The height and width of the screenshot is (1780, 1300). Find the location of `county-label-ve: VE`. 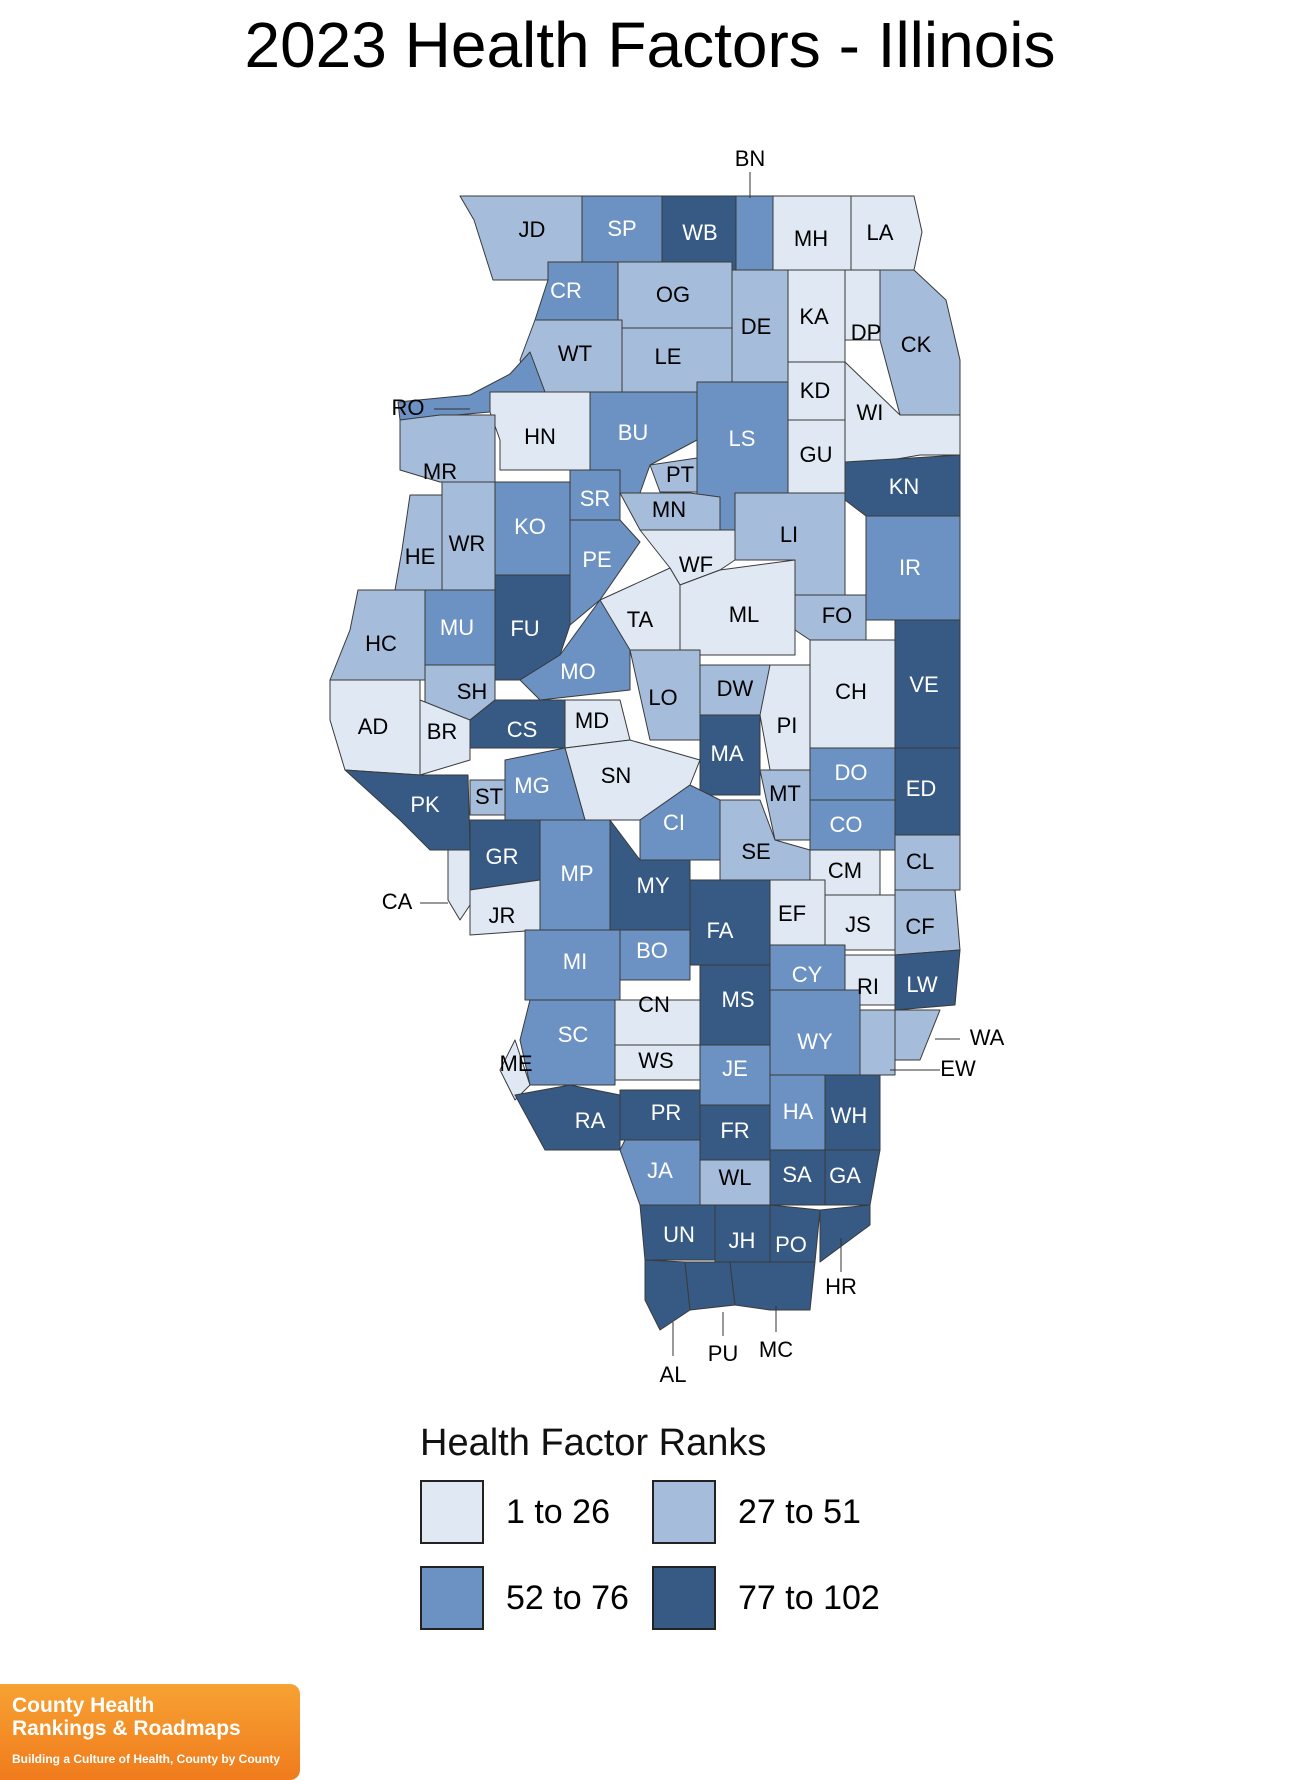

county-label-ve: VE is located at coordinates (923, 684).